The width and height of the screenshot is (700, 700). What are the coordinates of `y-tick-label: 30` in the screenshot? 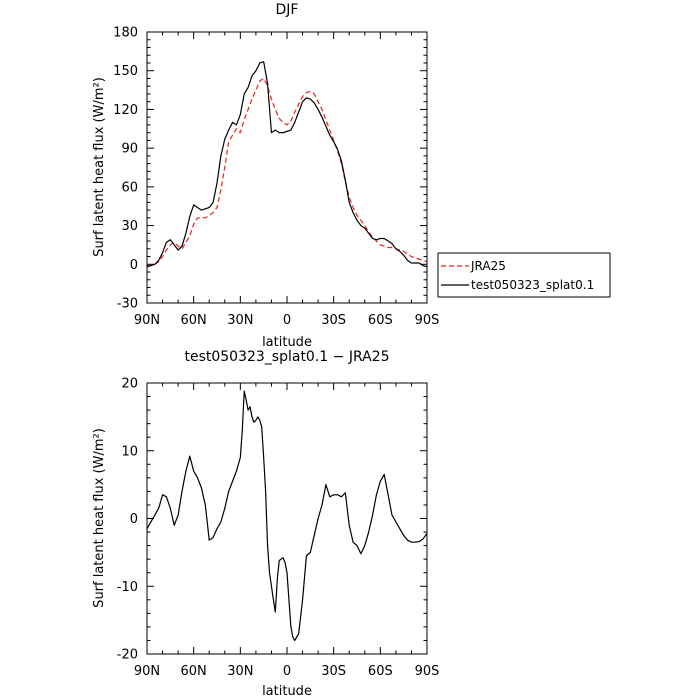 It's located at (129, 226).